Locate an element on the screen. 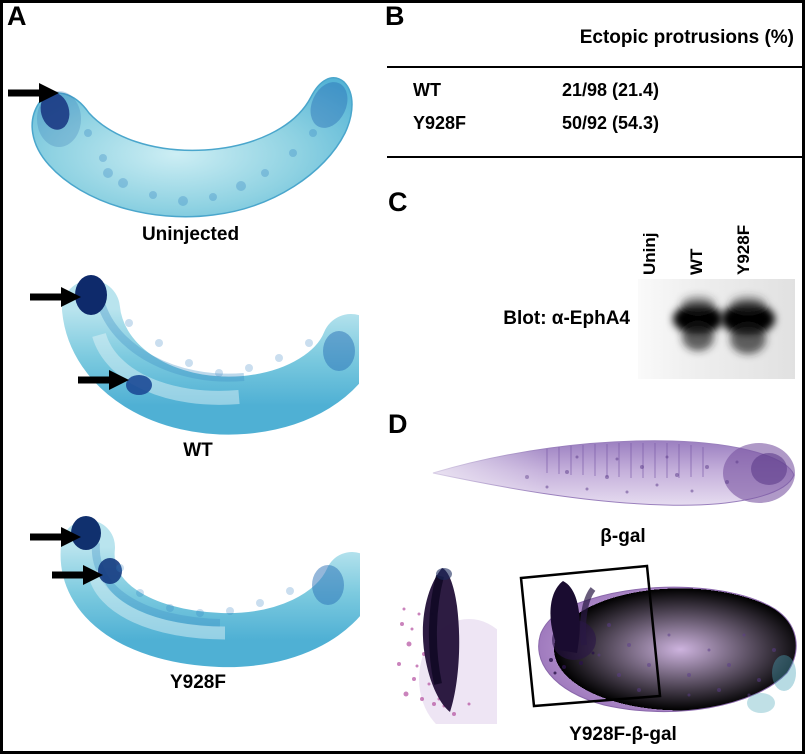 The width and height of the screenshot is (805, 754). blot-band-y928f is located at coordinates (748, 325).